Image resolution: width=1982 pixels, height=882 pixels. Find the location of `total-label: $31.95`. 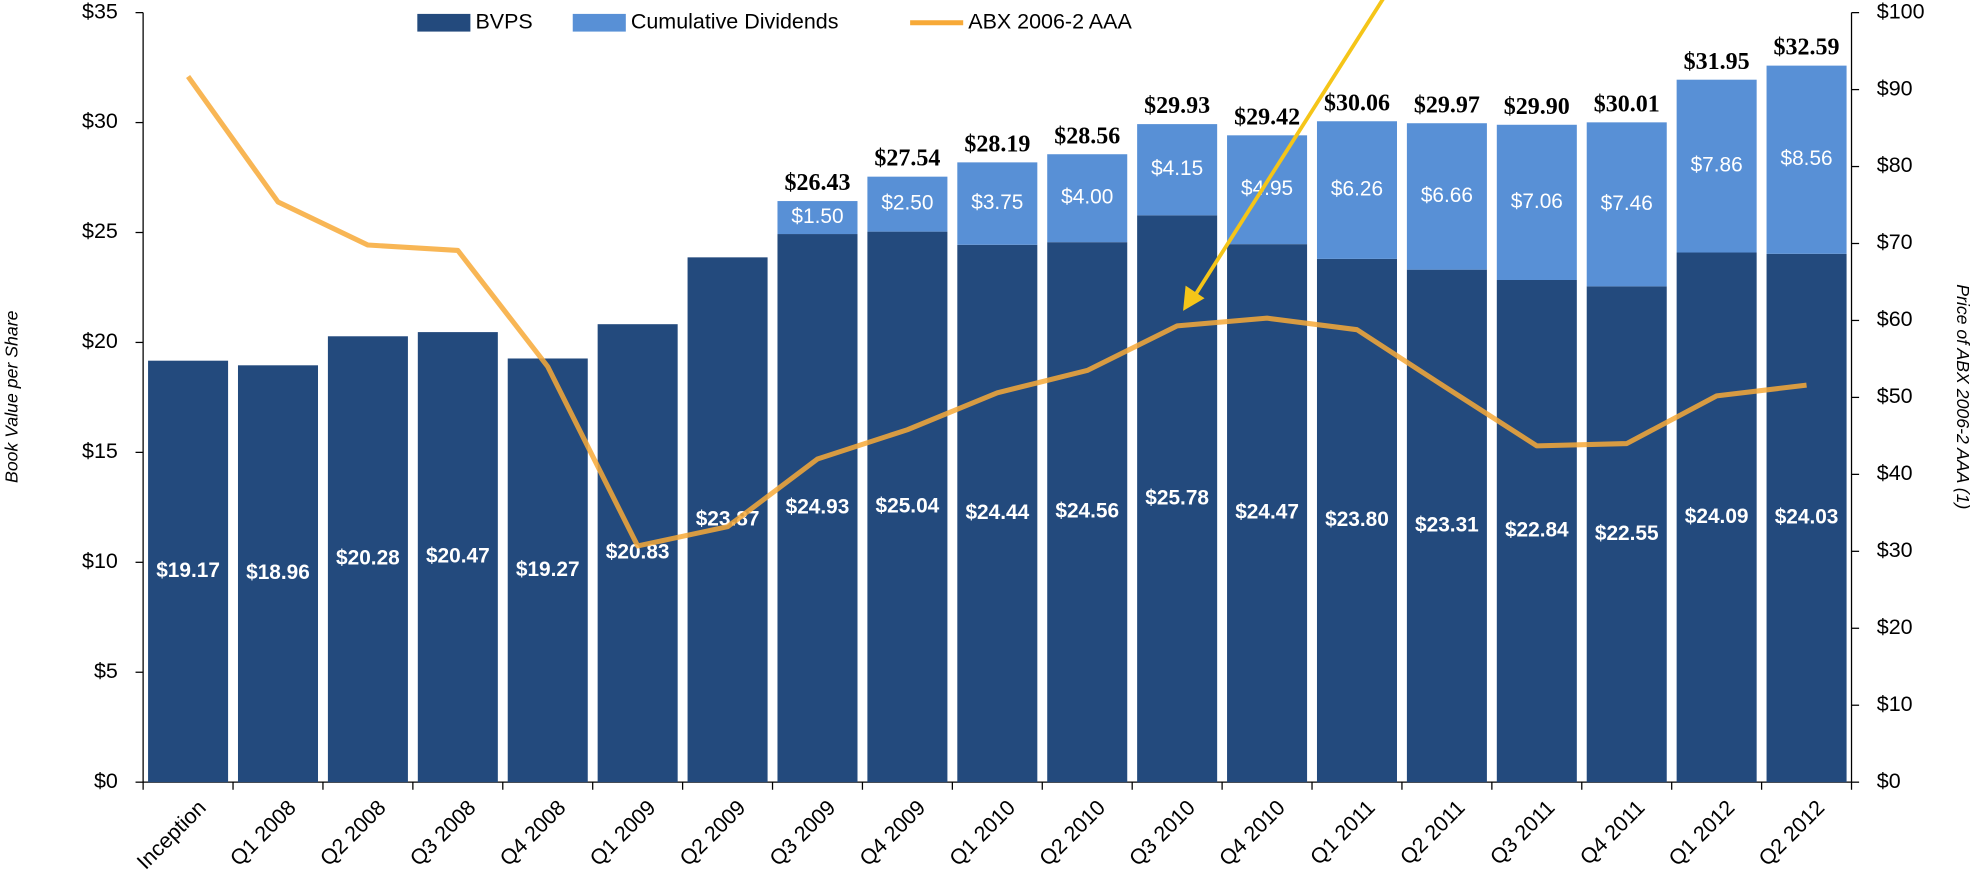

total-label: $31.95 is located at coordinates (1717, 62).